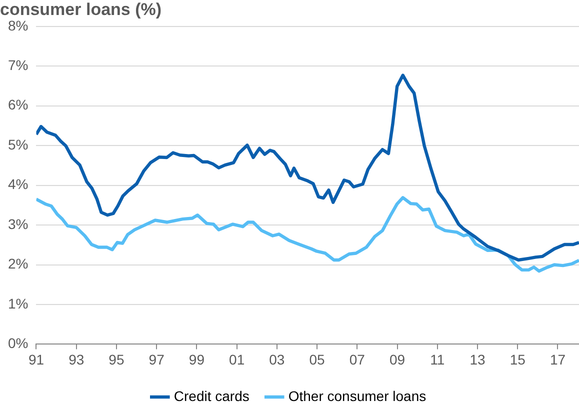  What do you see at coordinates (36, 359) in the screenshot?
I see `x-tick-label: 91` at bounding box center [36, 359].